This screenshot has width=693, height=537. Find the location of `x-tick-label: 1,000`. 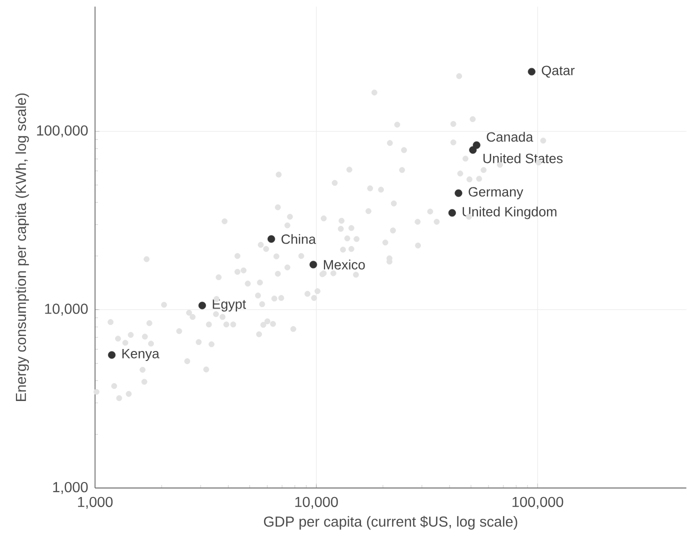

x-tick-label: 1,000 is located at coordinates (95, 502).